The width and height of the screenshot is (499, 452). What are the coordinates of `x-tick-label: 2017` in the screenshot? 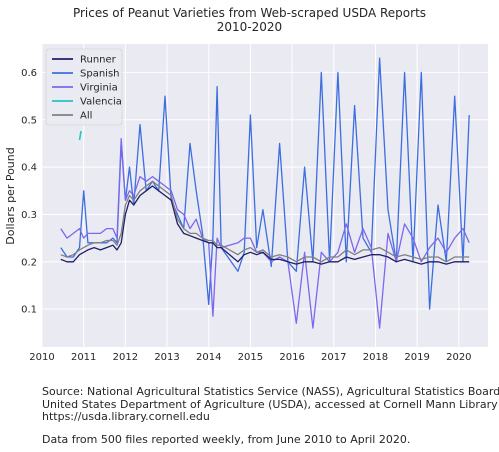 It's located at (333, 357).